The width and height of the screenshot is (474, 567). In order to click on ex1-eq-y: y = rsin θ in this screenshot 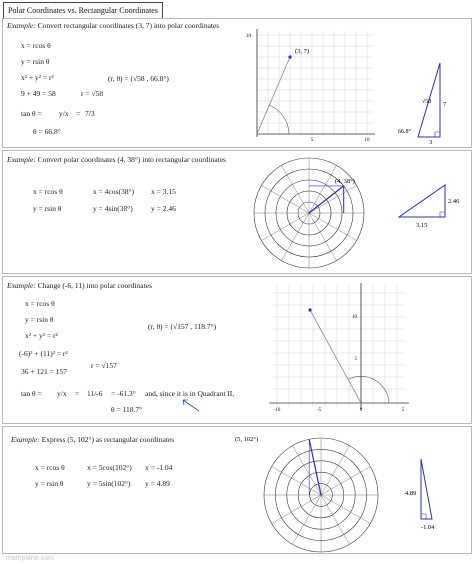, I will do `click(35, 61)`.